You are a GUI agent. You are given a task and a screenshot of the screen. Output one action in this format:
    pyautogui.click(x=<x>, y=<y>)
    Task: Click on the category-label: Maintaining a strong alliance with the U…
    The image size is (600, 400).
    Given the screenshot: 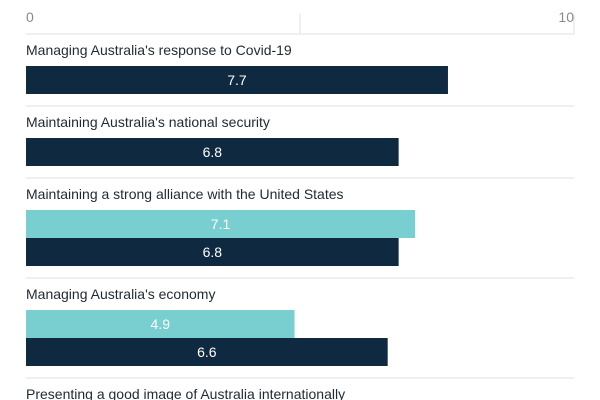 What is the action you would take?
    pyautogui.click(x=185, y=194)
    